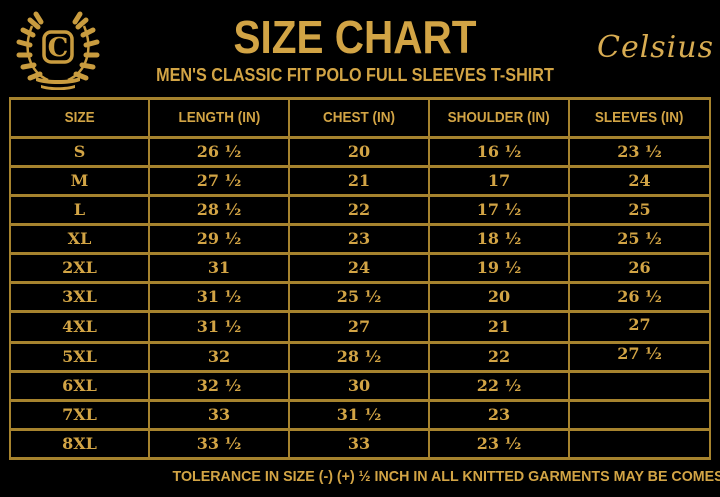 Image resolution: width=720 pixels, height=497 pixels. I want to click on laurel-ribbon, so click(58, 83).